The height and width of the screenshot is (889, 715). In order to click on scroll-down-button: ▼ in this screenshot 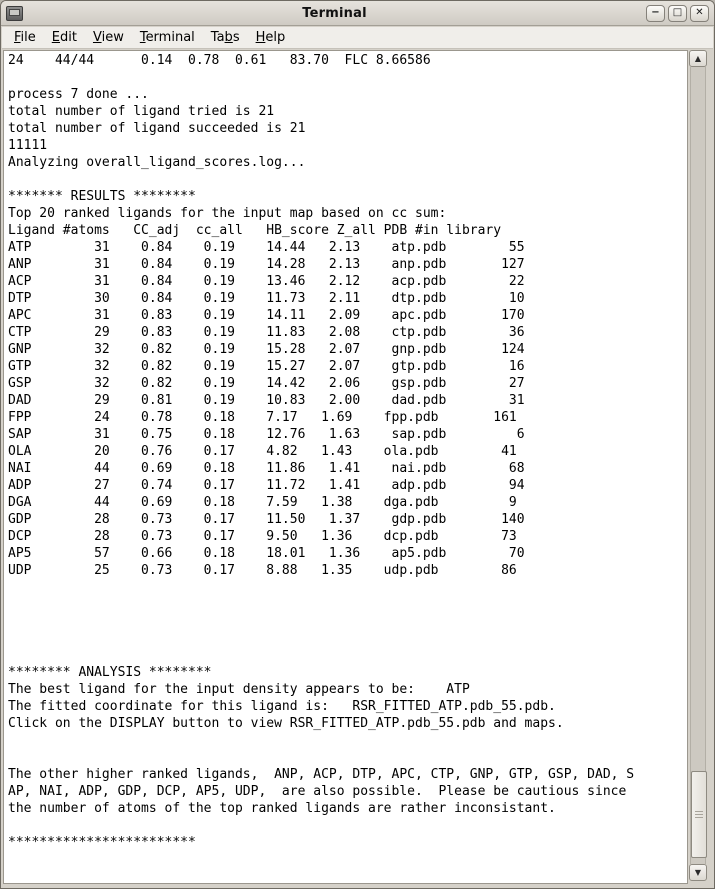, I will do `click(698, 872)`.